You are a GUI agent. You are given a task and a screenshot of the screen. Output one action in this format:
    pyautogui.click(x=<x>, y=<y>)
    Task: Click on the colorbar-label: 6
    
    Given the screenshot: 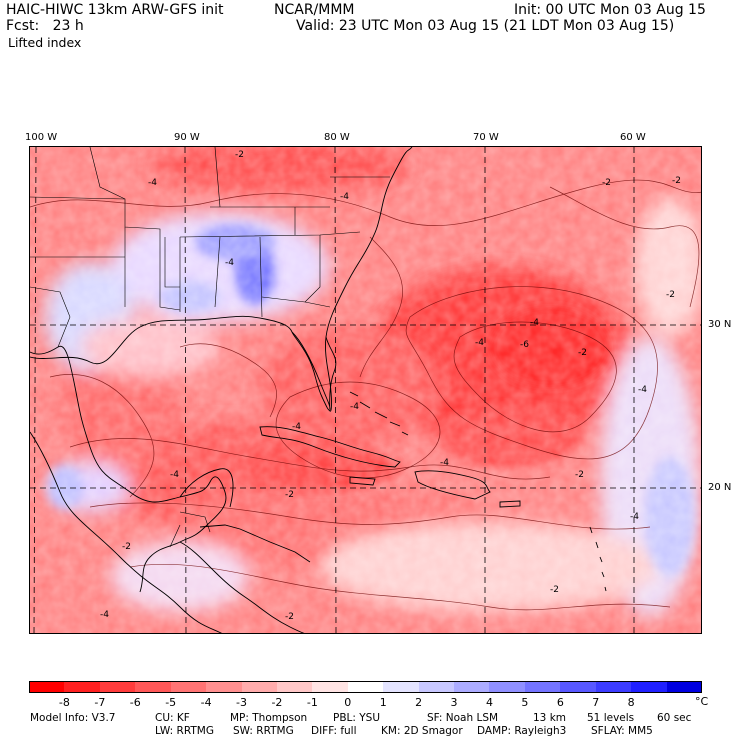 What is the action you would take?
    pyautogui.click(x=560, y=702)
    